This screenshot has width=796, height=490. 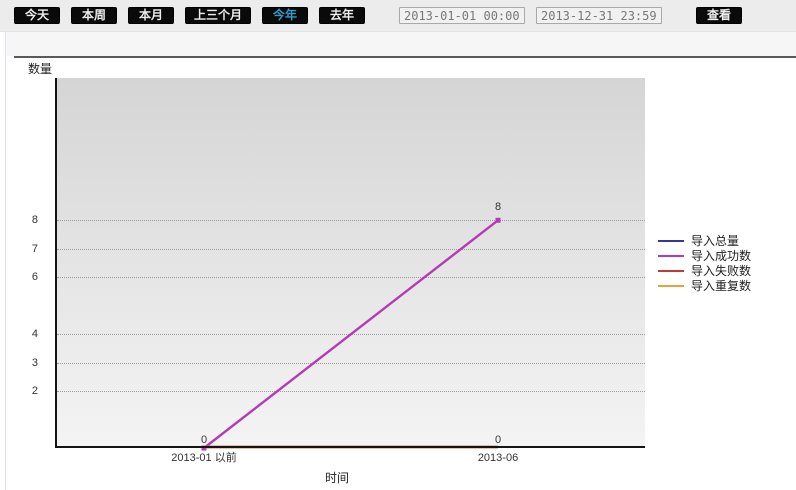 I want to click on toolbar-button-this-year: 今年, so click(x=285, y=15).